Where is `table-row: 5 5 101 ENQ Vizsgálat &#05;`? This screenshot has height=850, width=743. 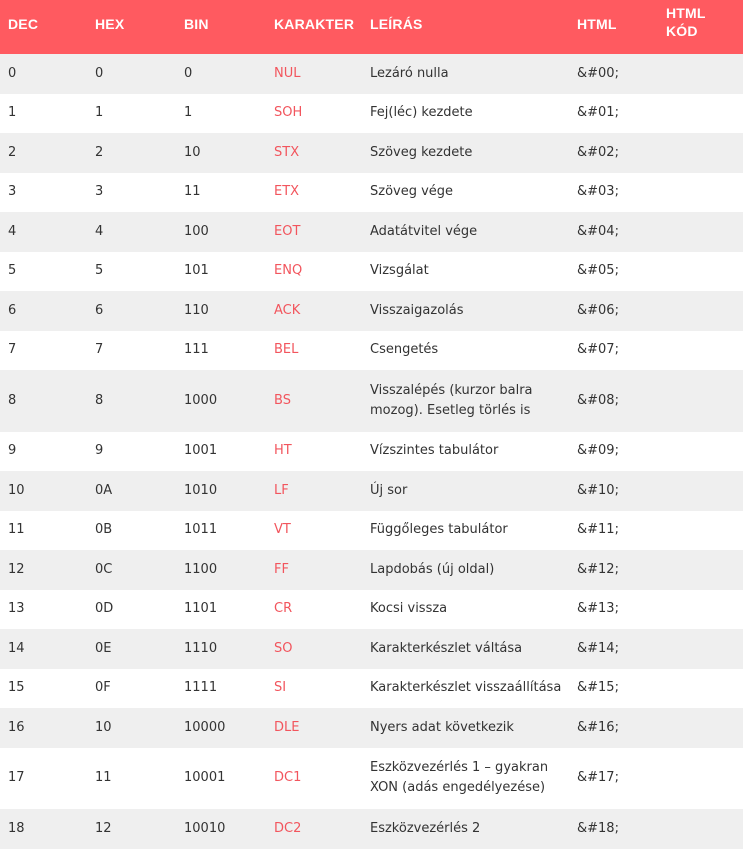
table-row: 5 5 101 ENQ Vizsgálat &#05; is located at coordinates (371, 271).